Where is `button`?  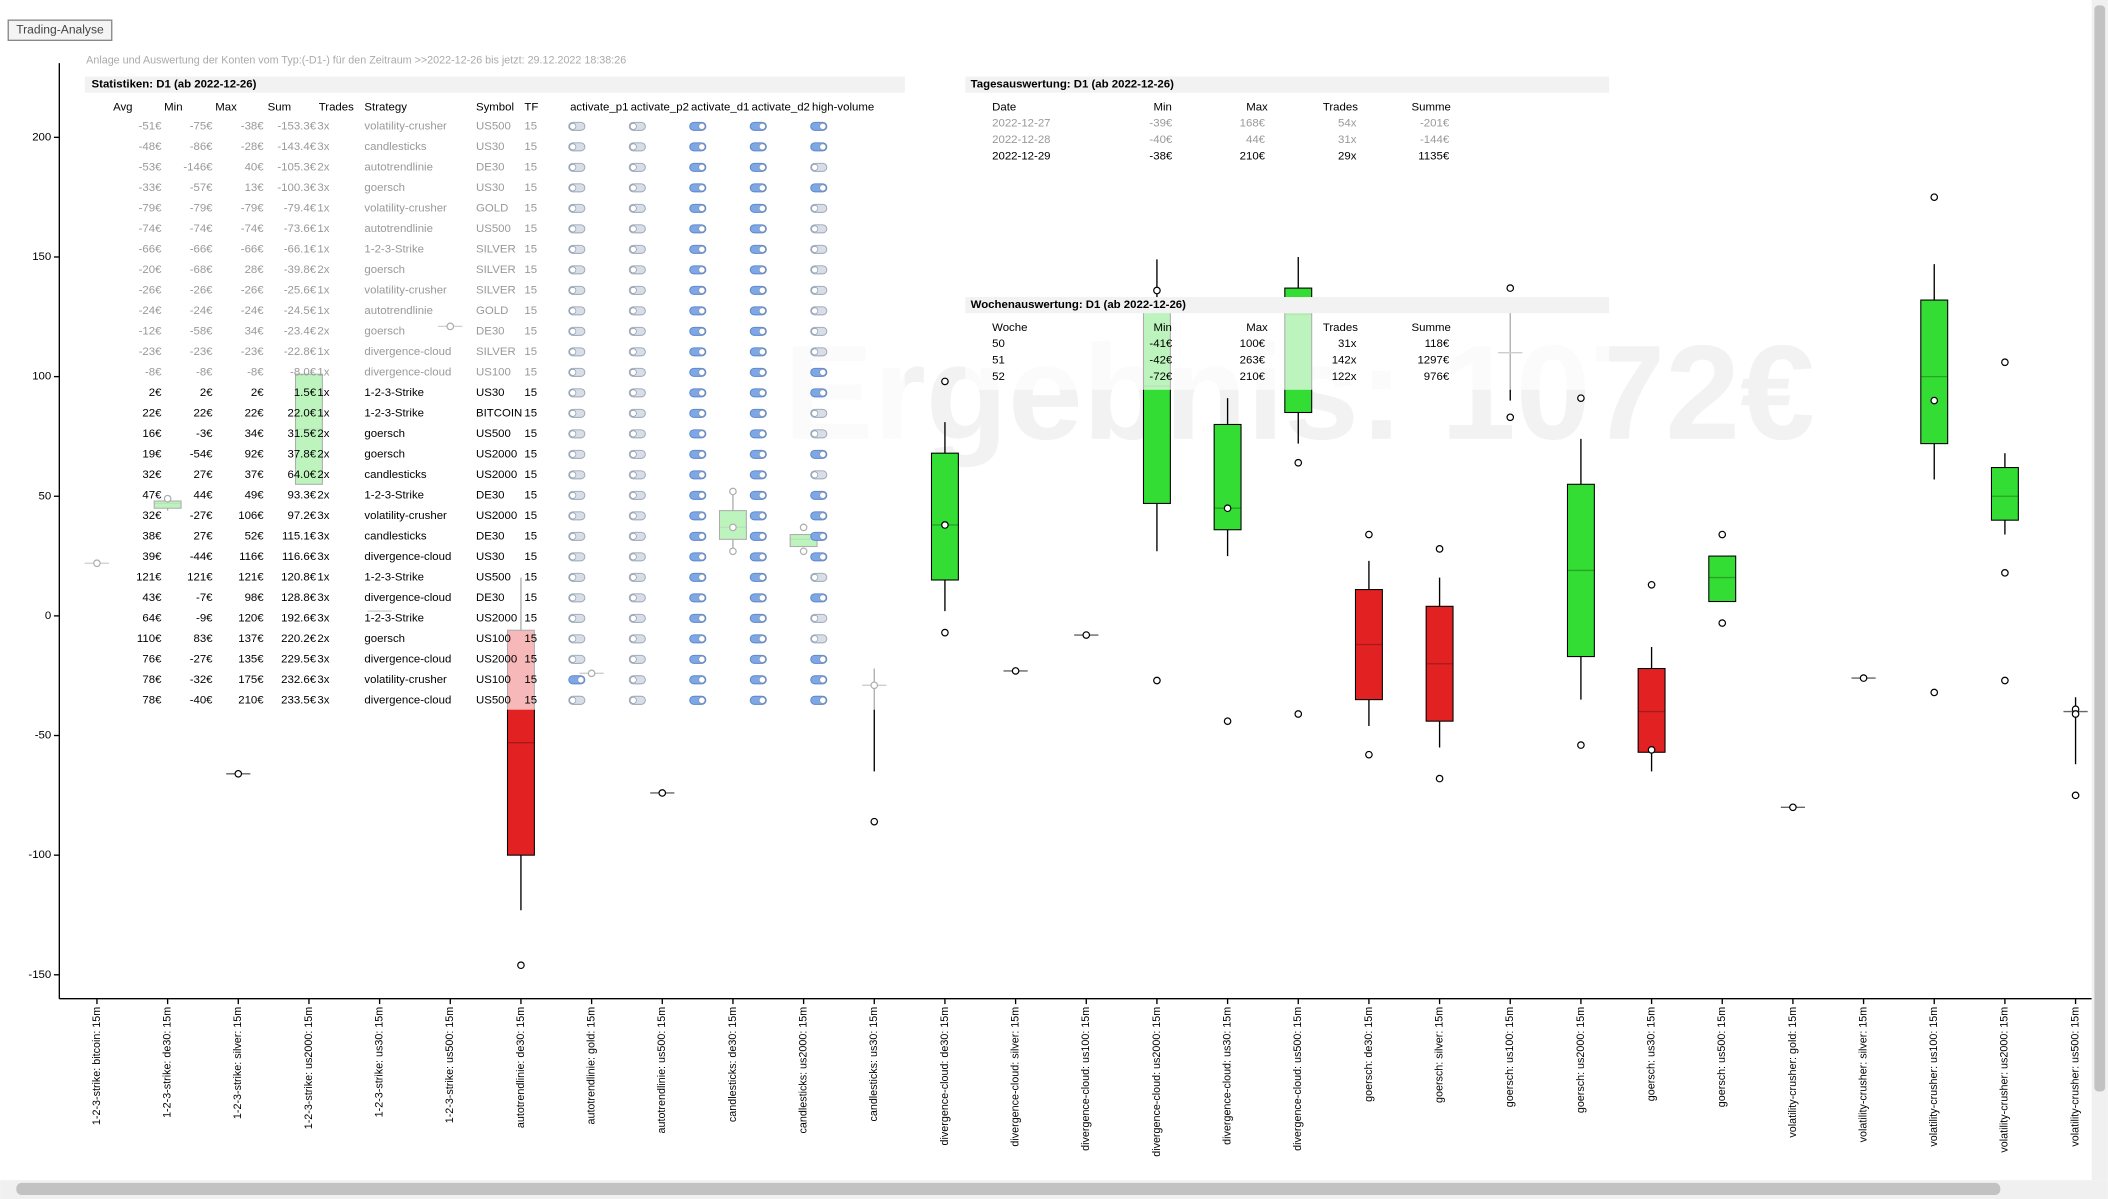
button is located at coordinates (60, 30).